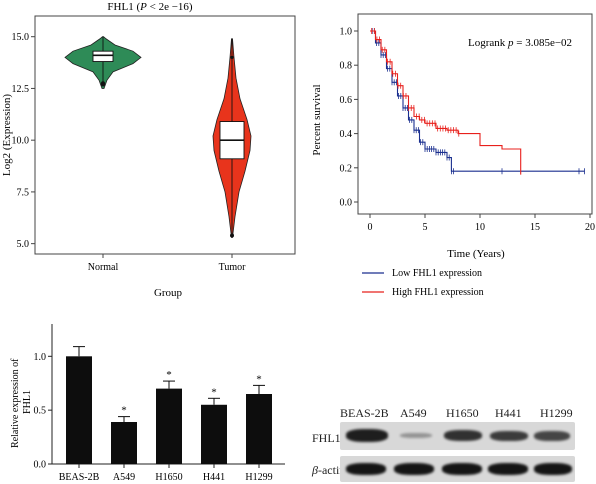 This screenshot has width=596, height=484. What do you see at coordinates (40, 411) in the screenshot?
I see `bar-ytick-label-1: 0.5` at bounding box center [40, 411].